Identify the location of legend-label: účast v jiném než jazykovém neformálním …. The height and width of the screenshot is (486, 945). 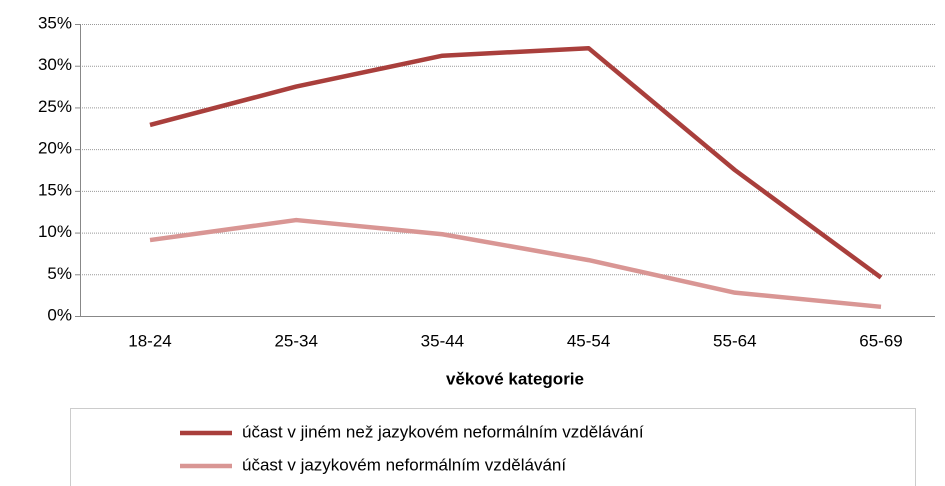
(443, 431).